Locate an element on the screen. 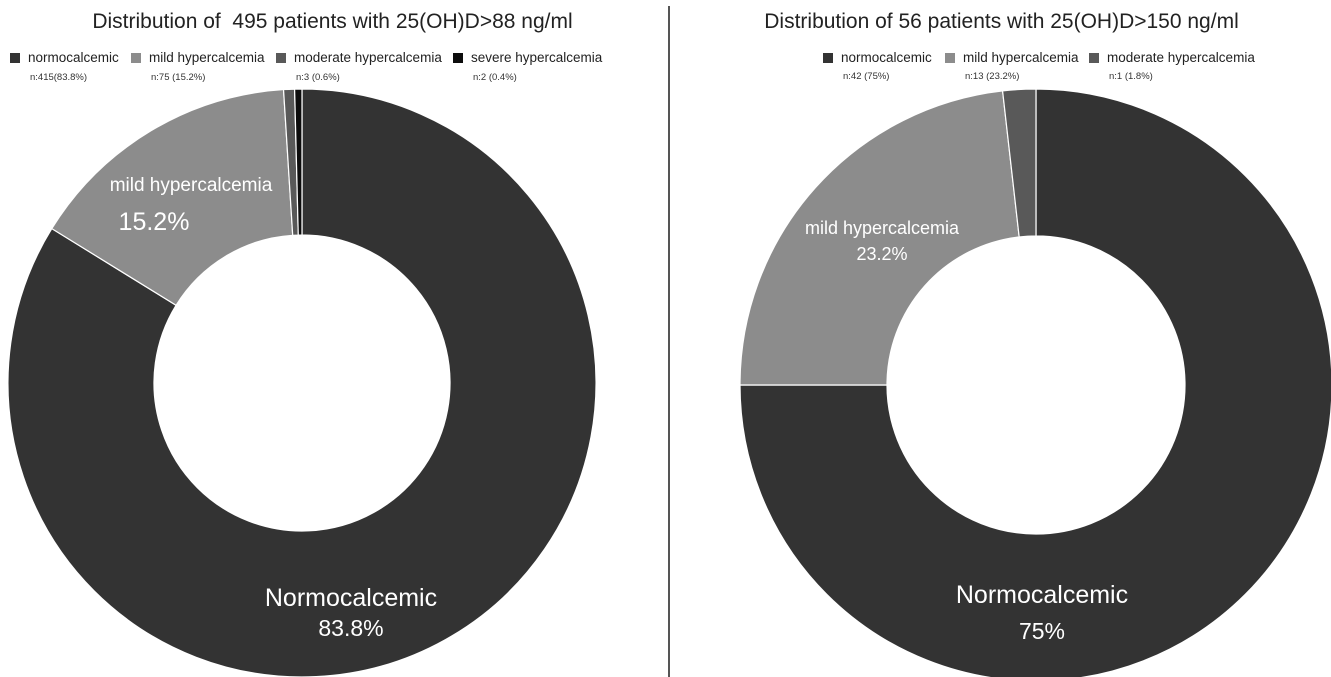  slice-moderate-hypercalcemia is located at coordinates (1019, 163).